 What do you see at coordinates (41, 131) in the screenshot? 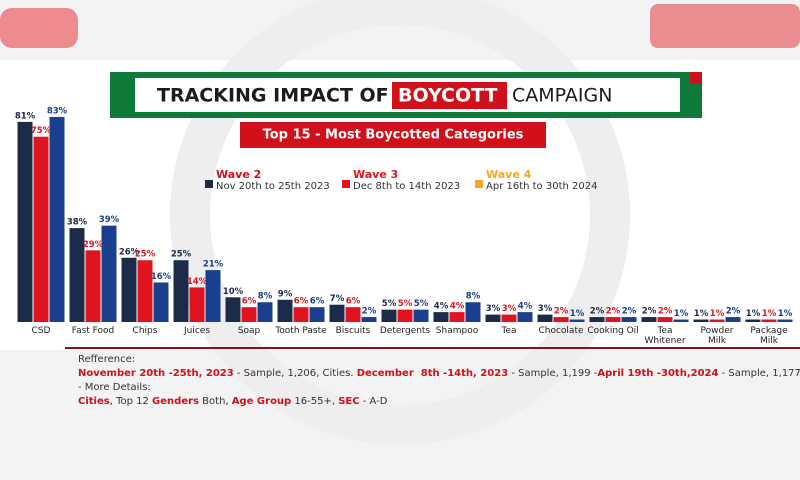
I see `data-label: 75%` at bounding box center [41, 131].